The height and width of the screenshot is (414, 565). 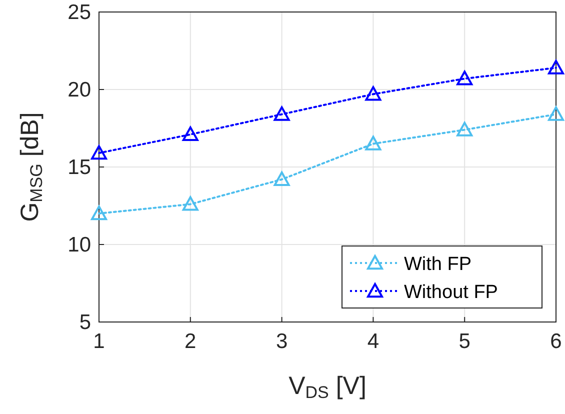 What do you see at coordinates (451, 292) in the screenshot?
I see `legend-label: Without FP` at bounding box center [451, 292].